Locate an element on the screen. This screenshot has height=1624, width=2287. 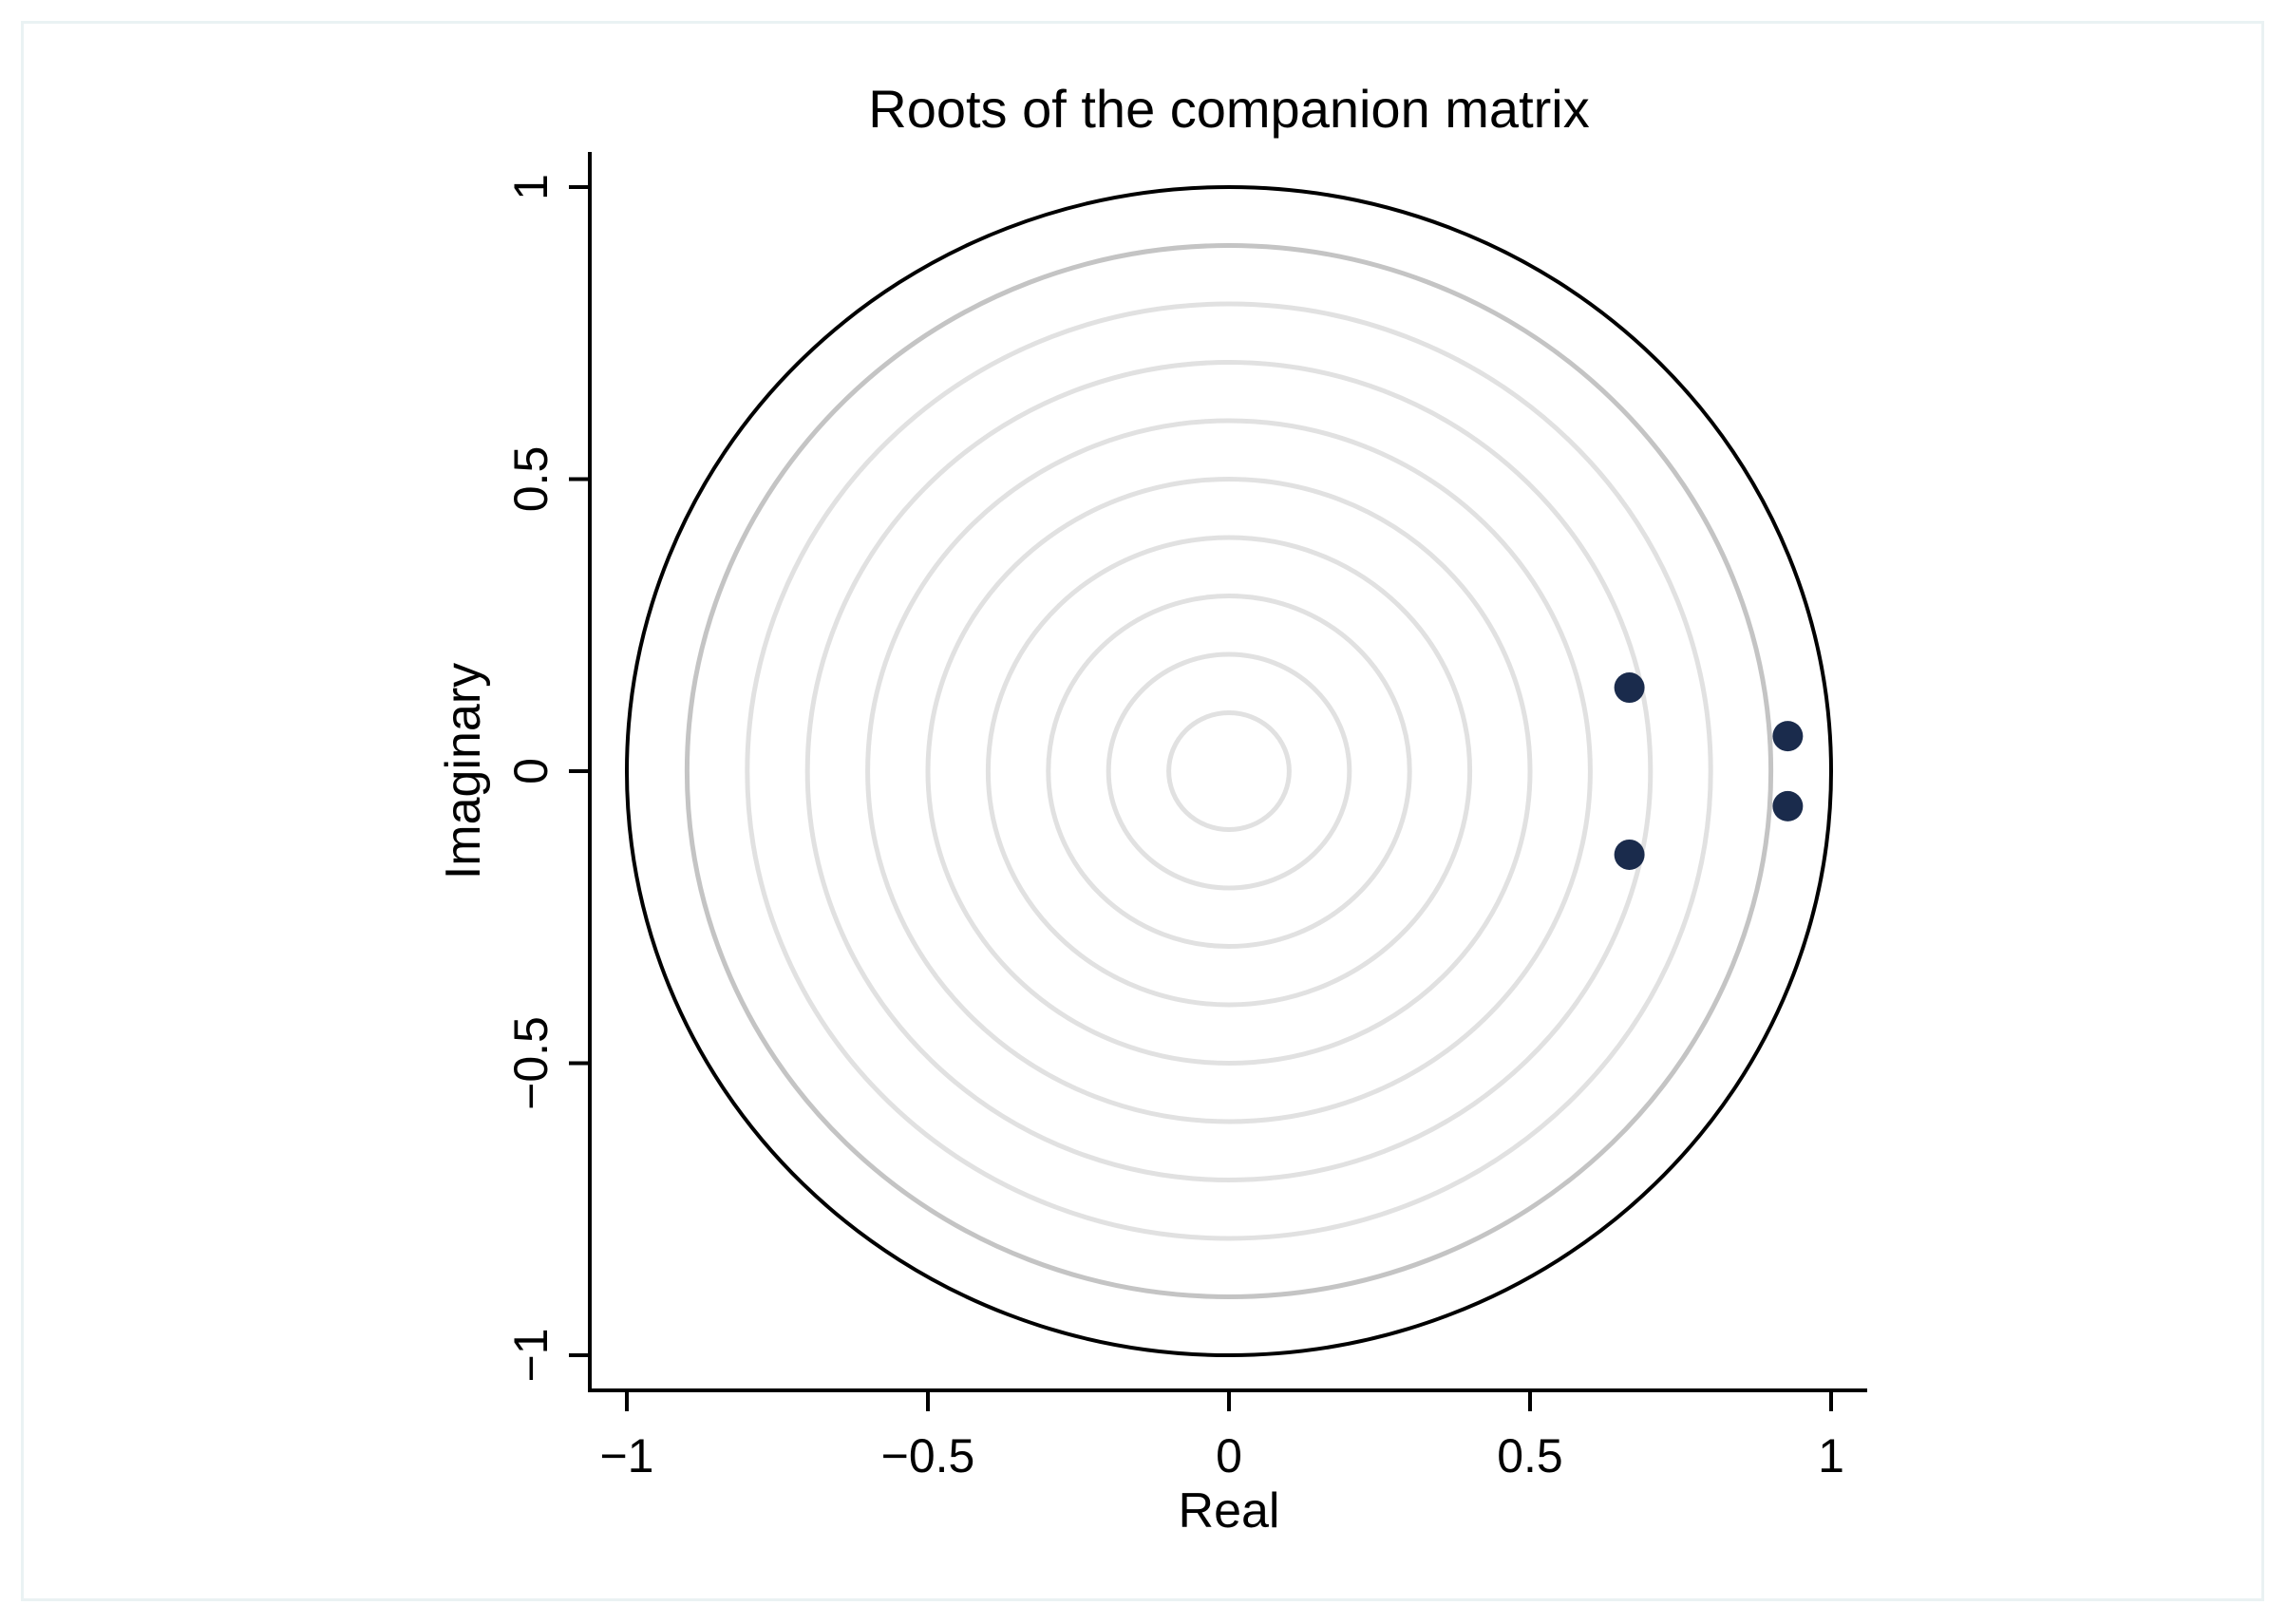
y-tick-label-4: 1 is located at coordinates (531, 187).